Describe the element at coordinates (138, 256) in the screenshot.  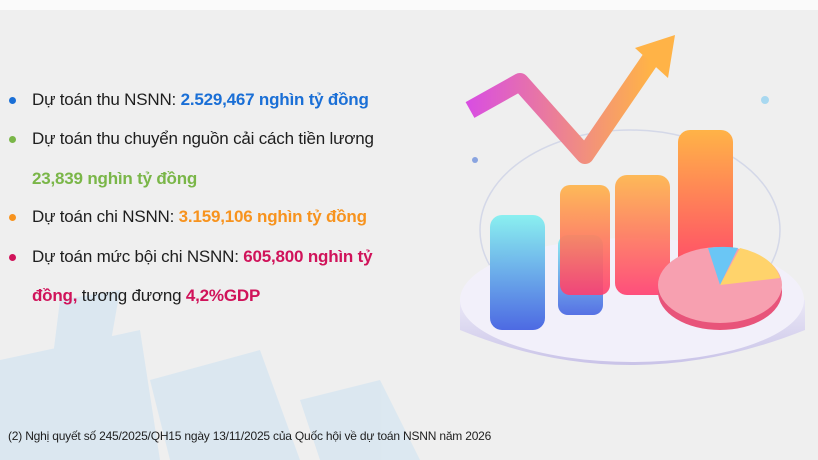
I see `deficit-label: Dự toán mức bội chi NSNN:` at that location.